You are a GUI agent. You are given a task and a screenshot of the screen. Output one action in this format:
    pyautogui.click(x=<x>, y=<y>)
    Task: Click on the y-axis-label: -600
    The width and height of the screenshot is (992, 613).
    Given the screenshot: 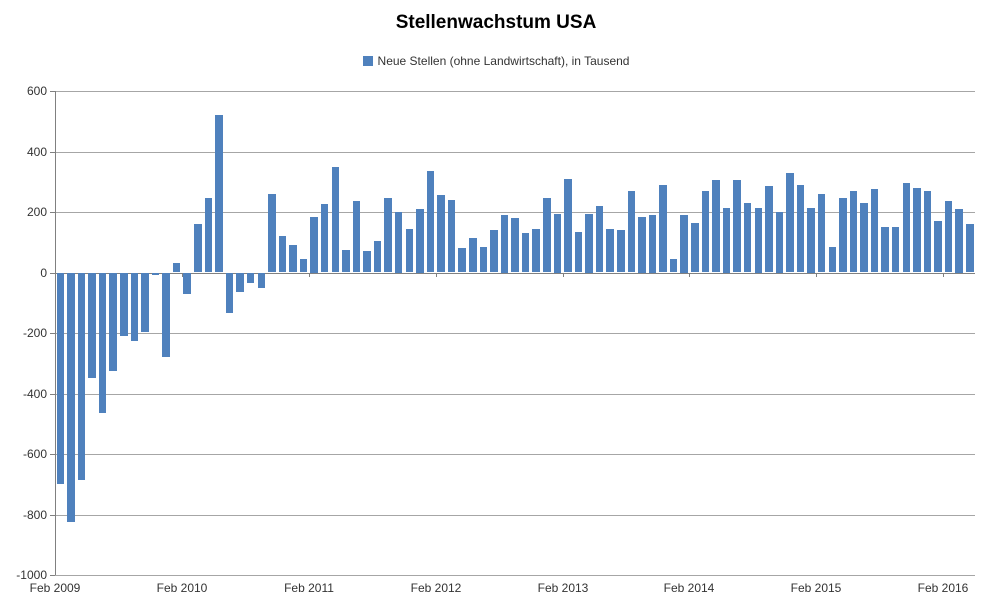 What is the action you would take?
    pyautogui.click(x=34, y=454)
    